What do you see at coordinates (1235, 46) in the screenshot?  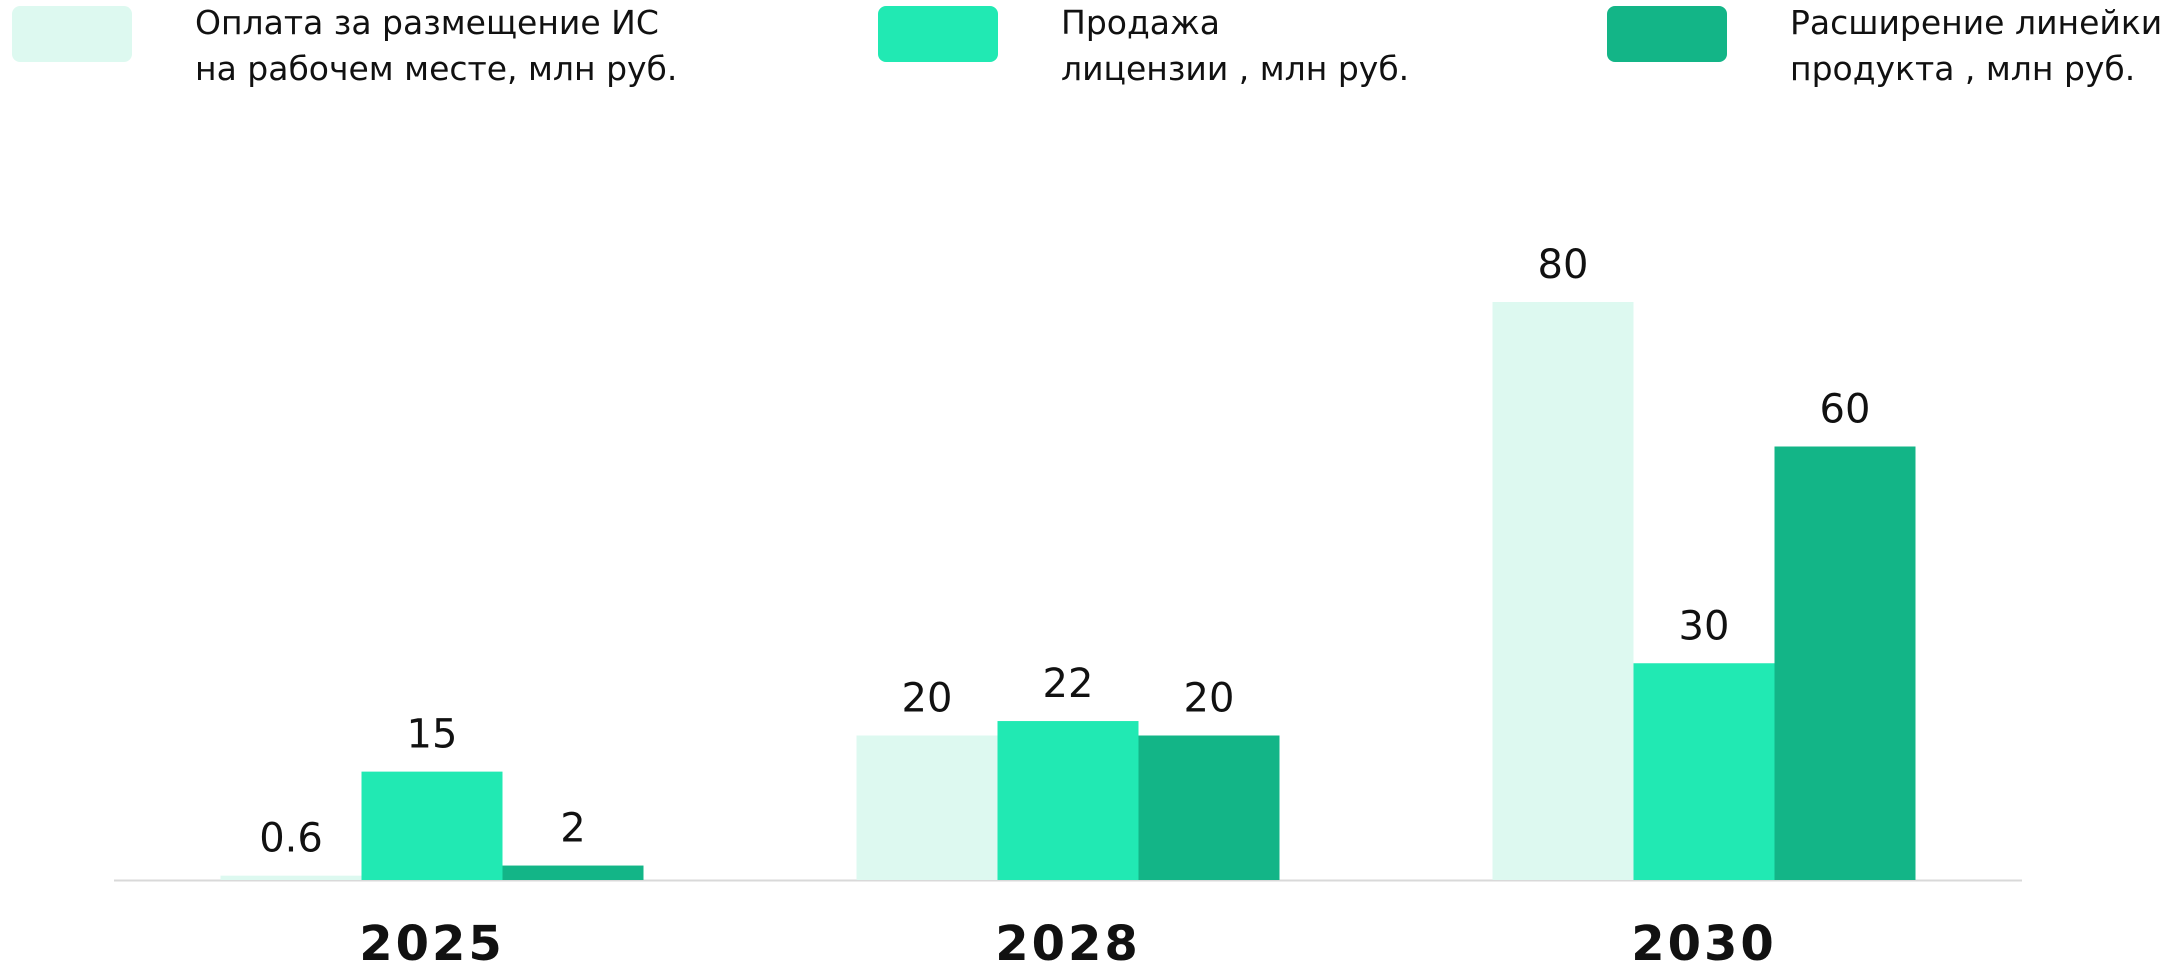 I see `legend-label-license-sales: Продажа лицензии , млн руб.` at bounding box center [1235, 46].